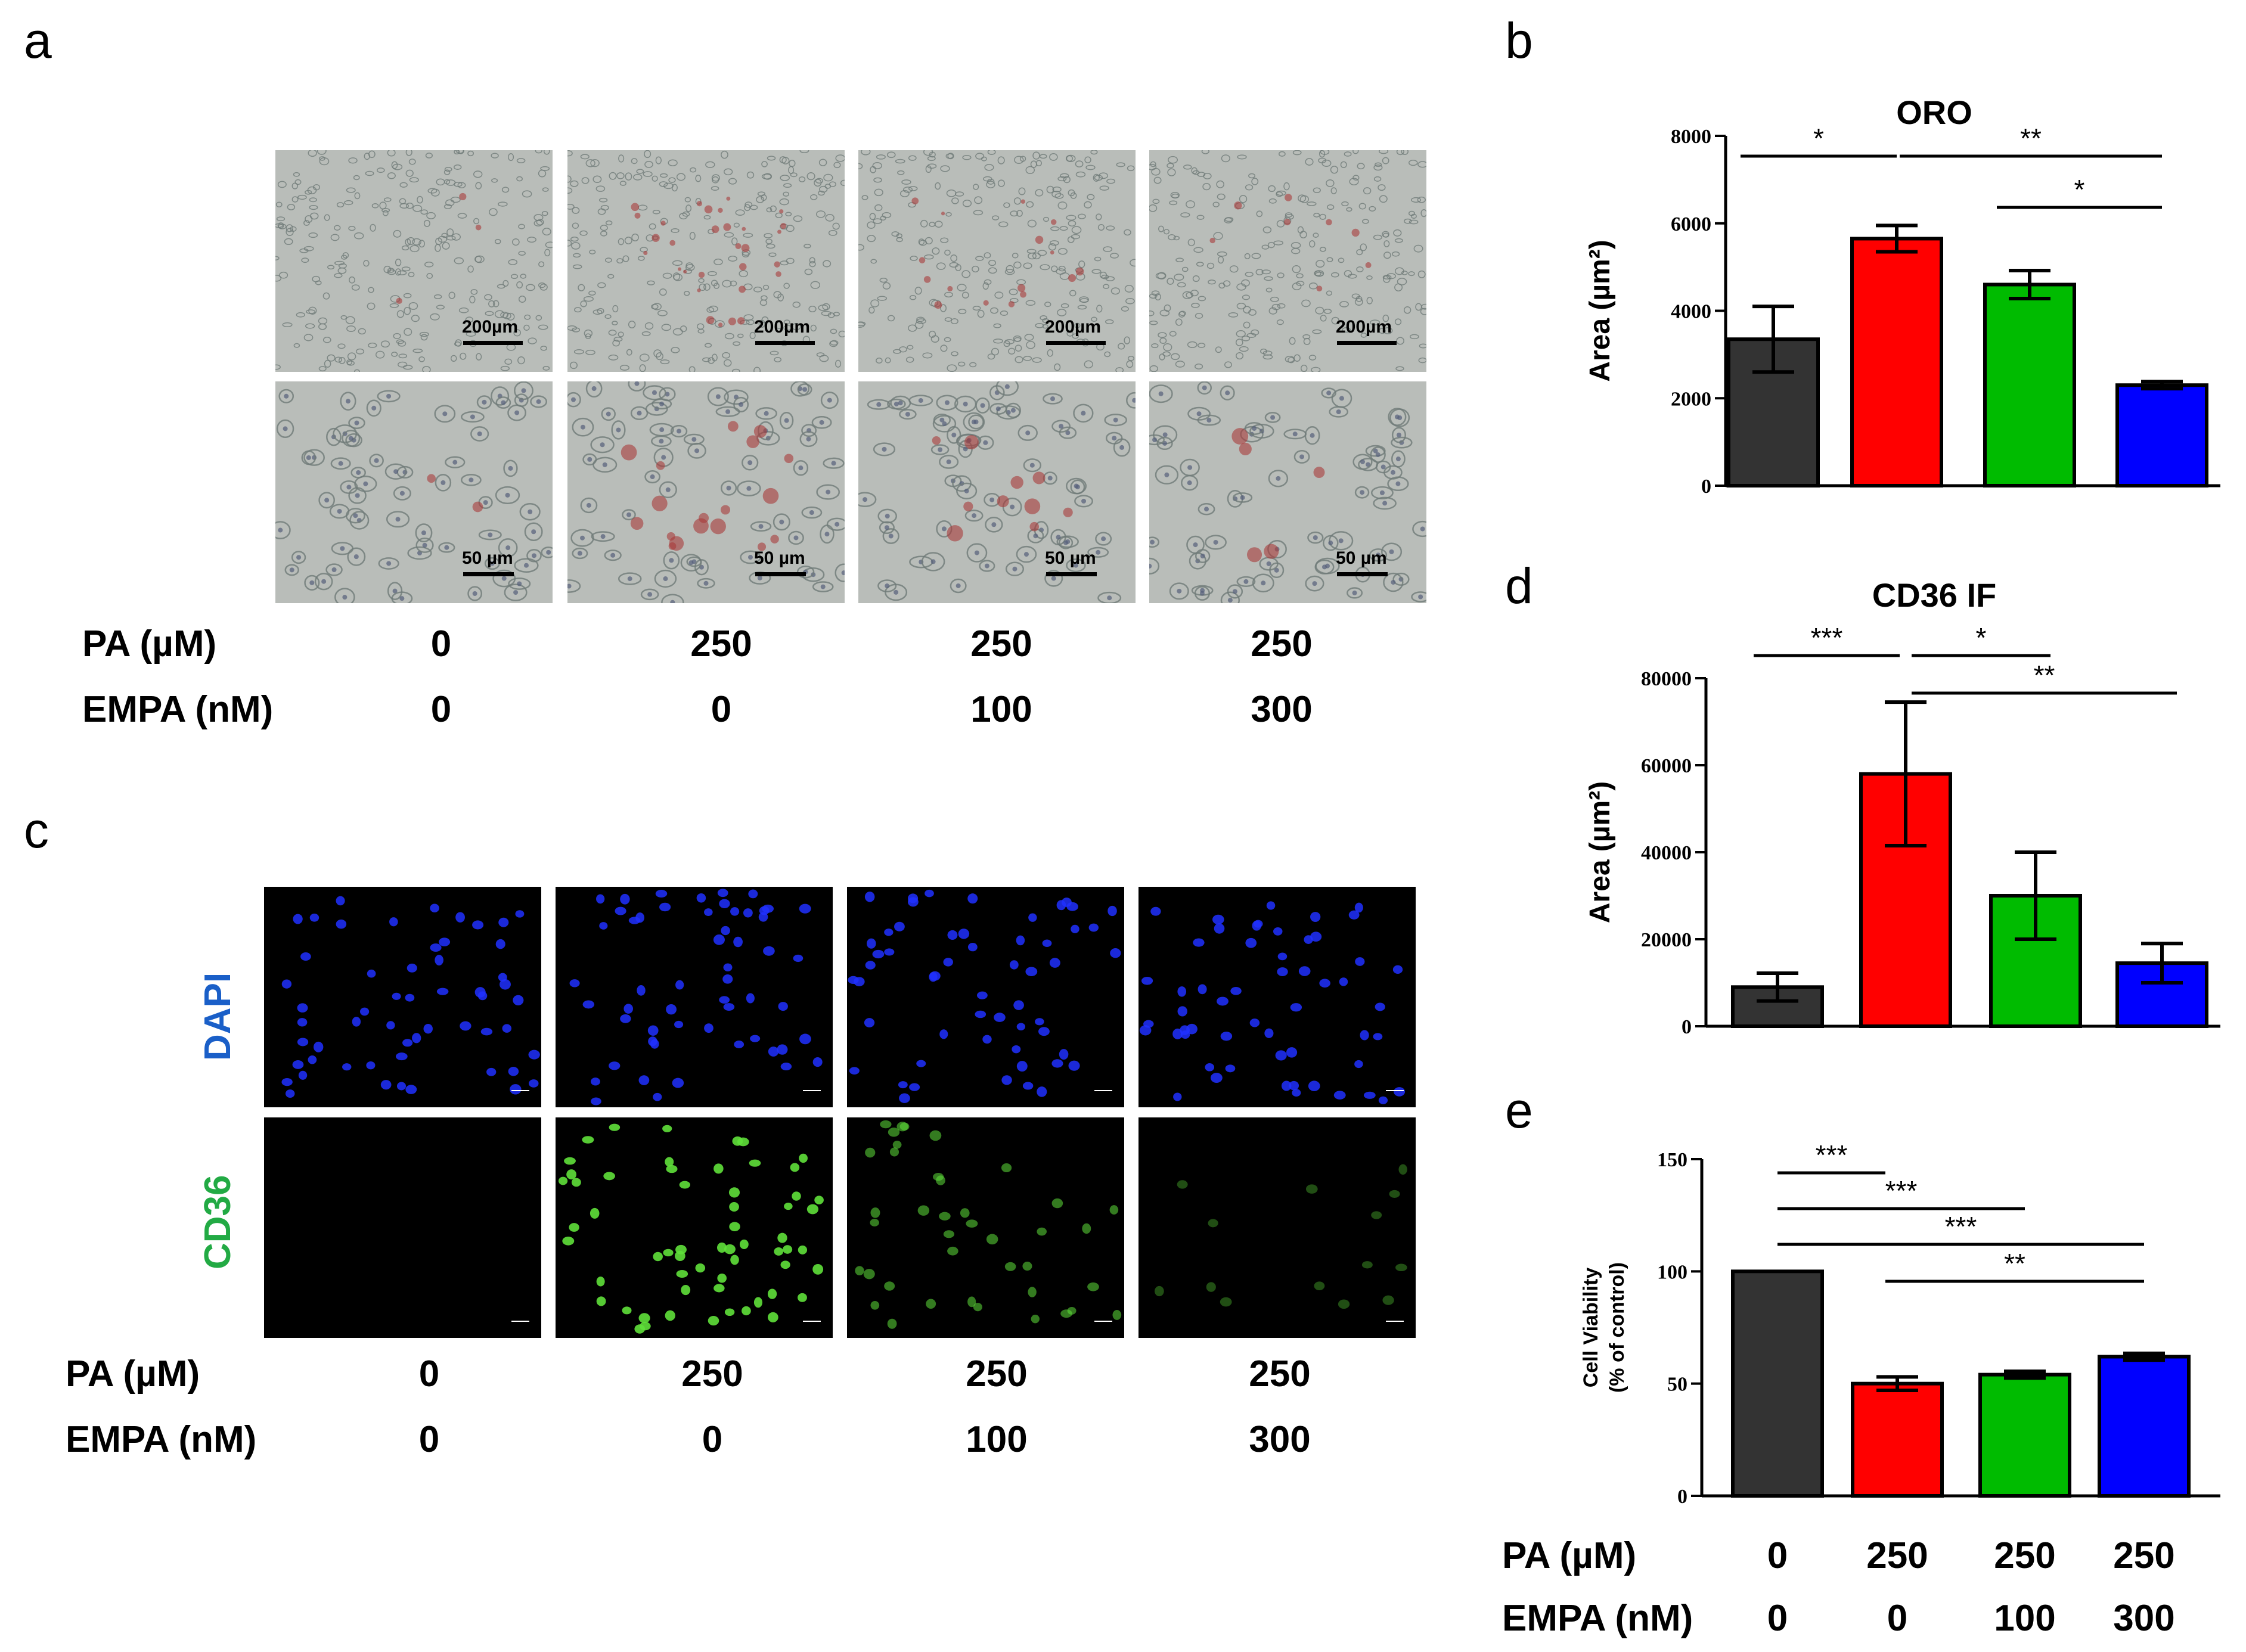 This screenshot has height=1652, width=2246. Describe the element at coordinates (1597, 1618) in the screenshot. I see `empa-label-e: EMPA (nM)` at that location.